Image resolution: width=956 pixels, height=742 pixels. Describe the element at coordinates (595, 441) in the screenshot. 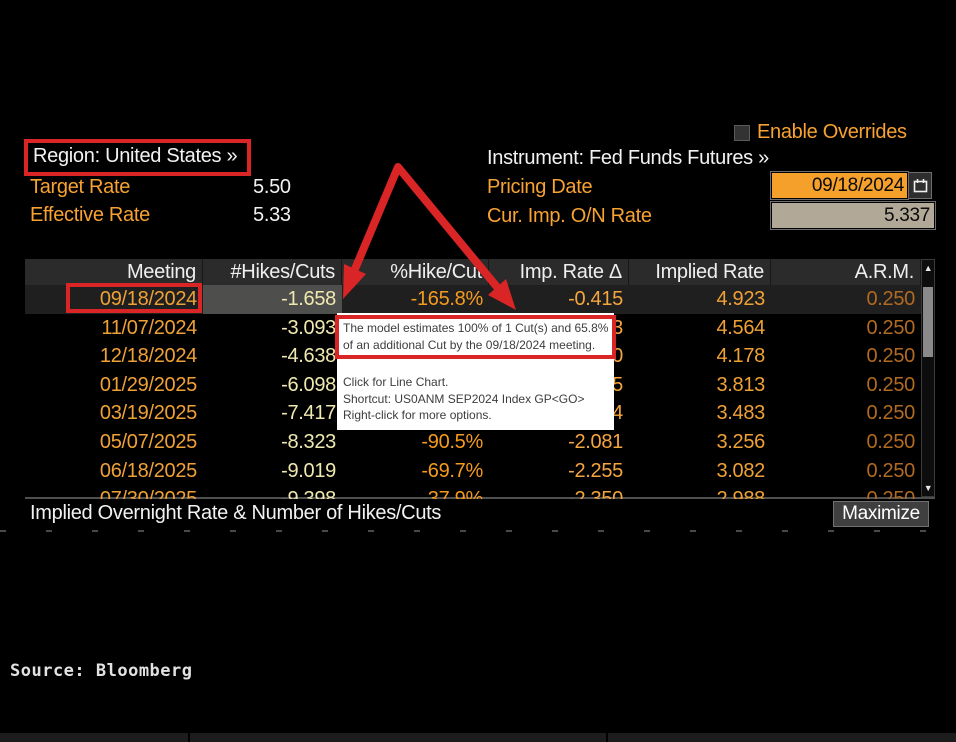

I see `imp-rate-delta-cell: -2.081` at that location.